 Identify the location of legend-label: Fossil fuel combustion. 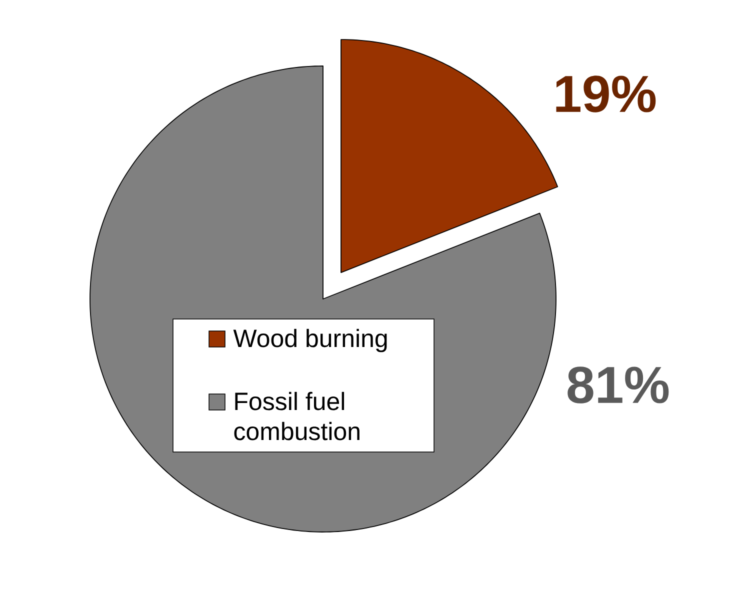
(297, 416).